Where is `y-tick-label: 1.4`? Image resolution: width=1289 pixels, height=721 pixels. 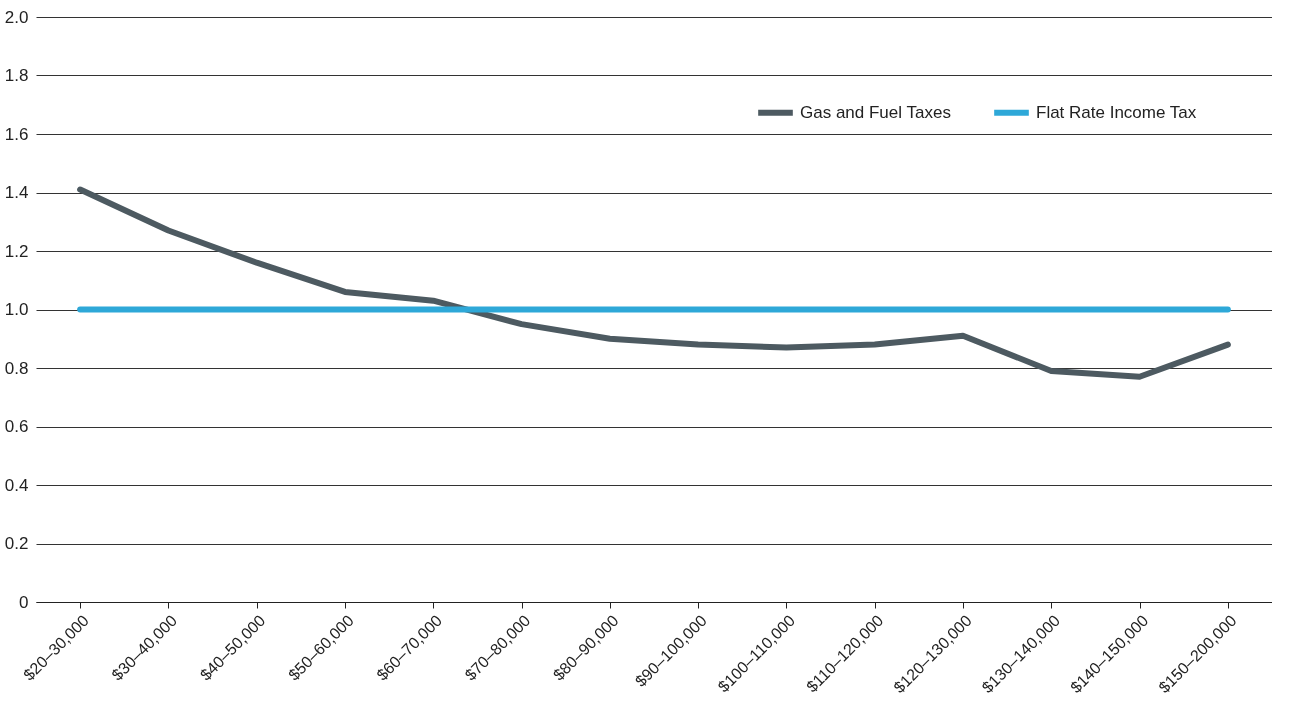 y-tick-label: 1.4 is located at coordinates (16, 192).